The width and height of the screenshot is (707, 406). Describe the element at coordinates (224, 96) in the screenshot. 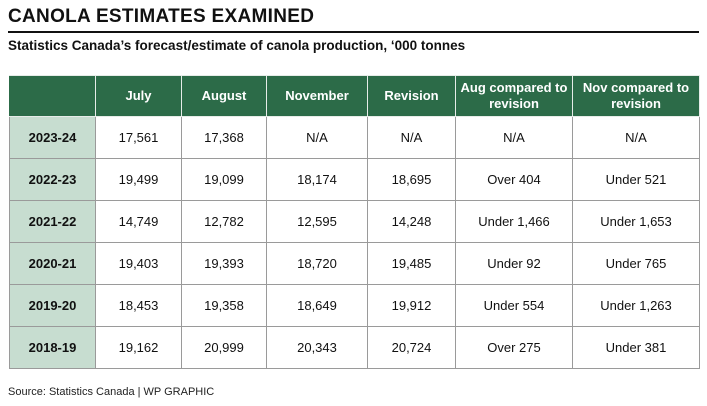

I see `header-cell-august: August` at that location.